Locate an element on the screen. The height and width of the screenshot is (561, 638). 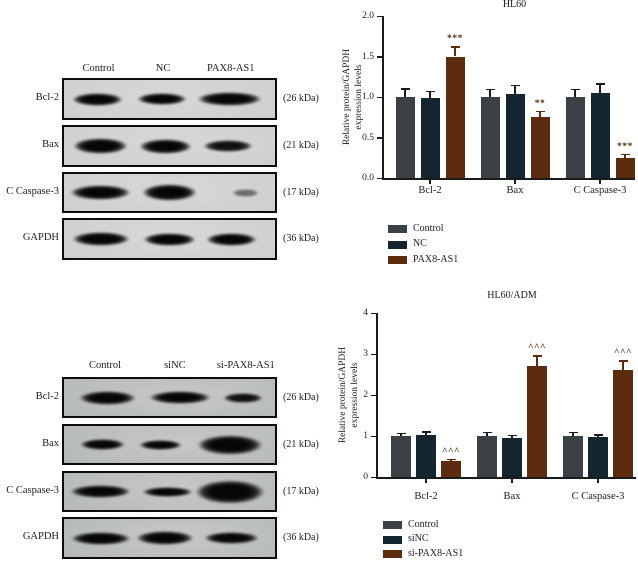
category-label: Bax is located at coordinates (512, 496).